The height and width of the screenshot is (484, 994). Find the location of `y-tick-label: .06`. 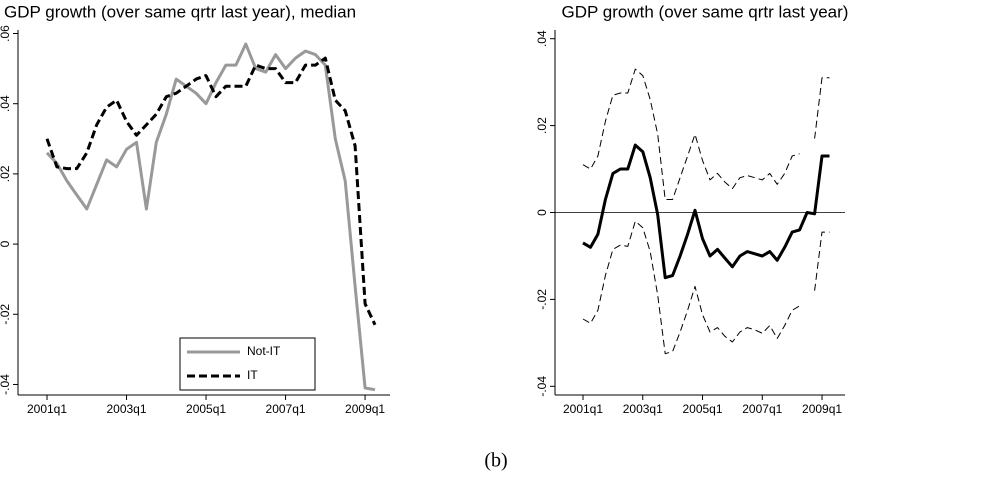

y-tick-label: .06 is located at coordinates (6, 33).